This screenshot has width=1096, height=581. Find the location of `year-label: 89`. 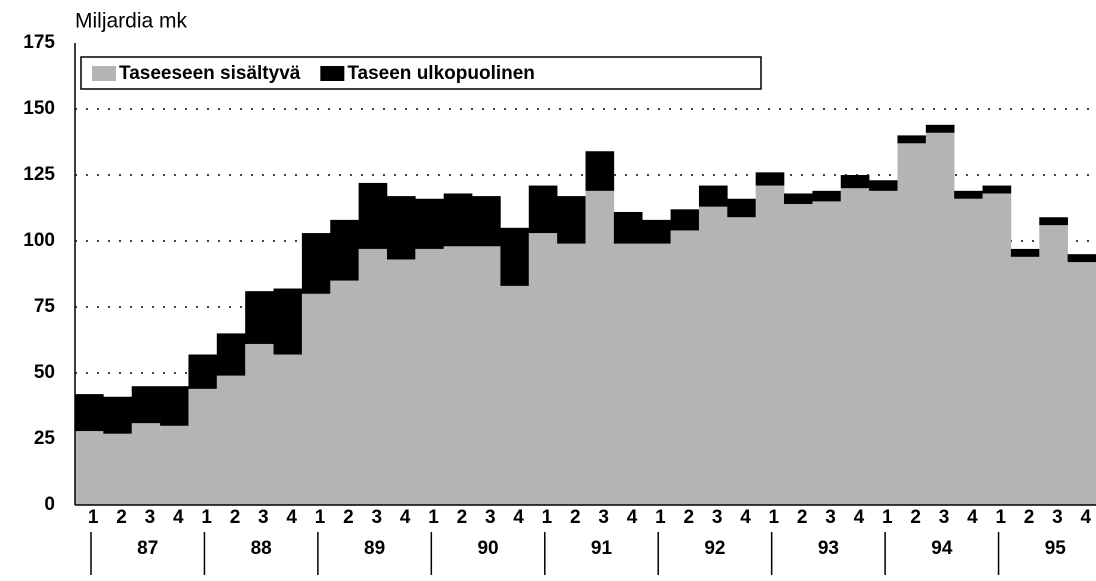

year-label: 89 is located at coordinates (374, 548).